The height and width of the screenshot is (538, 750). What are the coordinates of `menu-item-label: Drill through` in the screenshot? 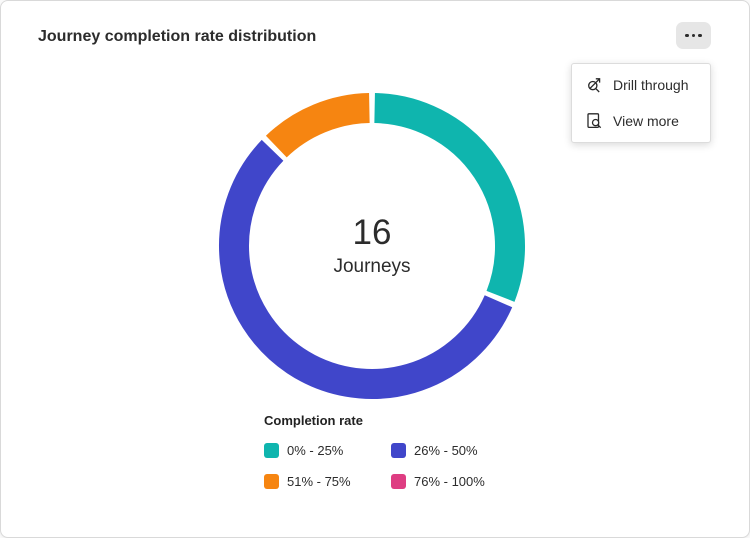 It's located at (651, 85).